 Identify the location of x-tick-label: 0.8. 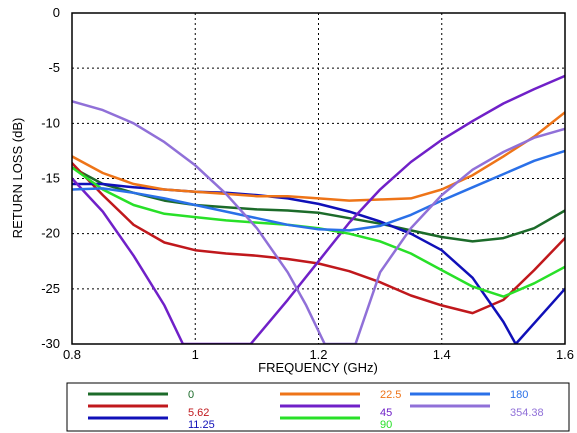
(72, 354).